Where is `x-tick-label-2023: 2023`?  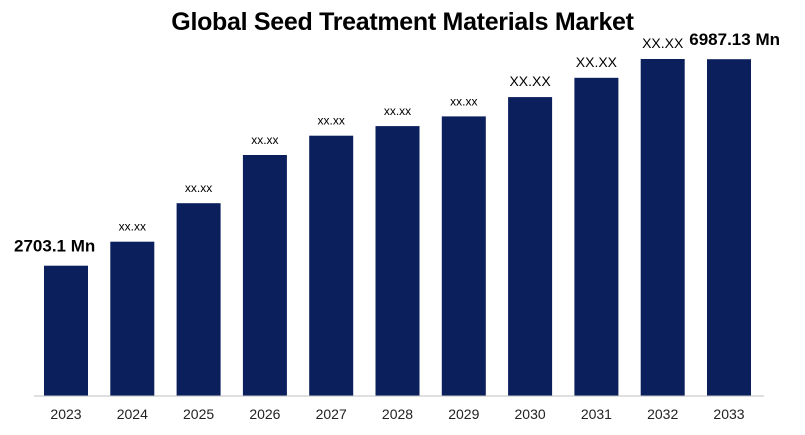 x-tick-label-2023: 2023 is located at coordinates (65, 414).